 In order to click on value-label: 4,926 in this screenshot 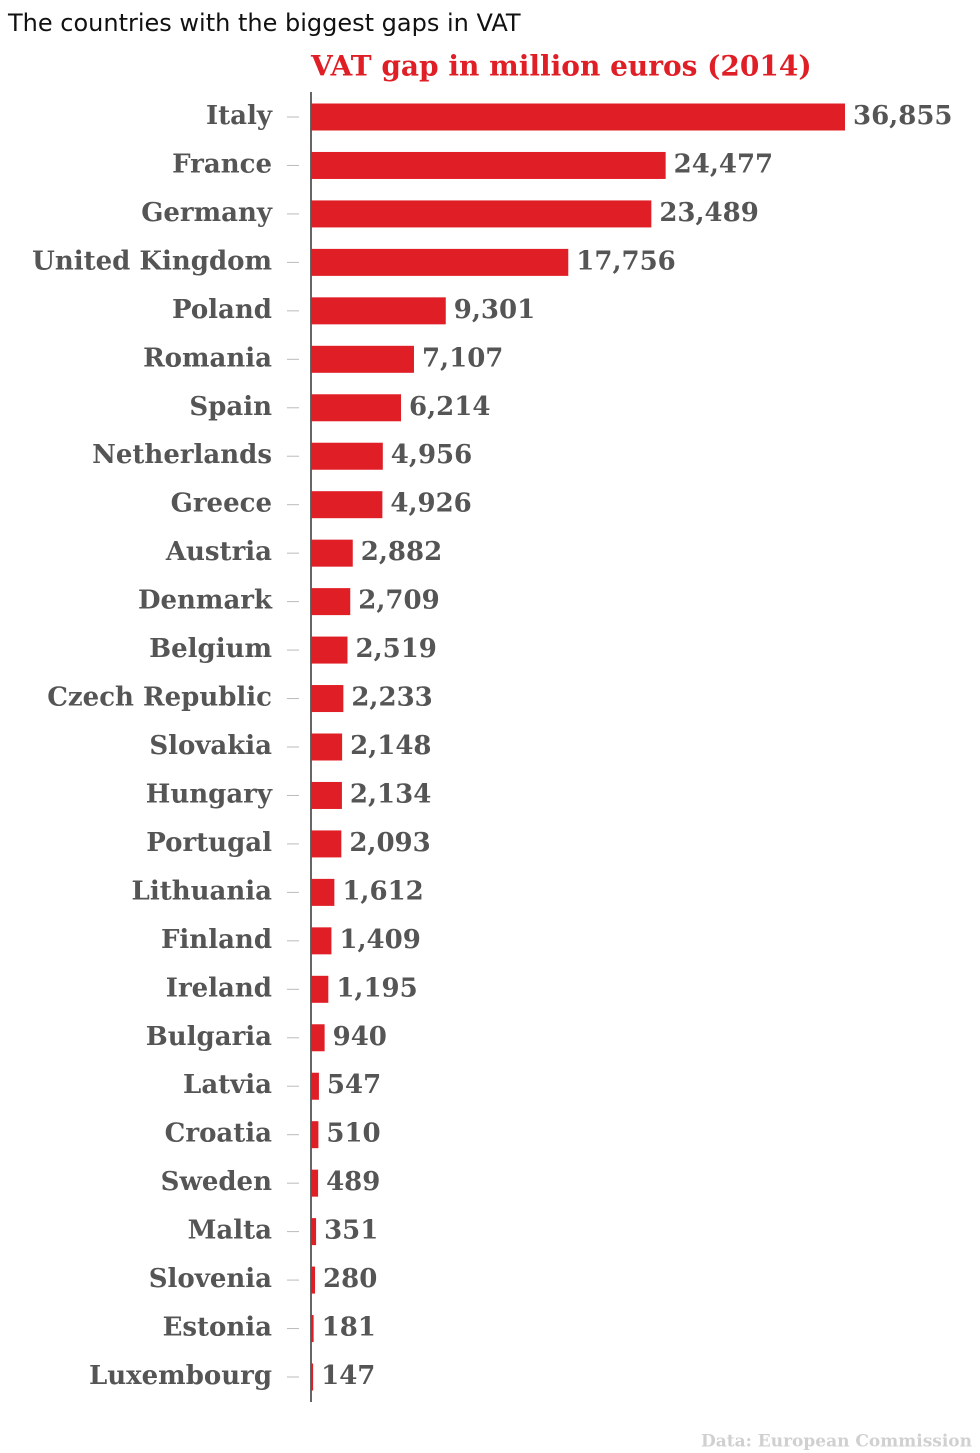, I will do `click(430, 504)`.